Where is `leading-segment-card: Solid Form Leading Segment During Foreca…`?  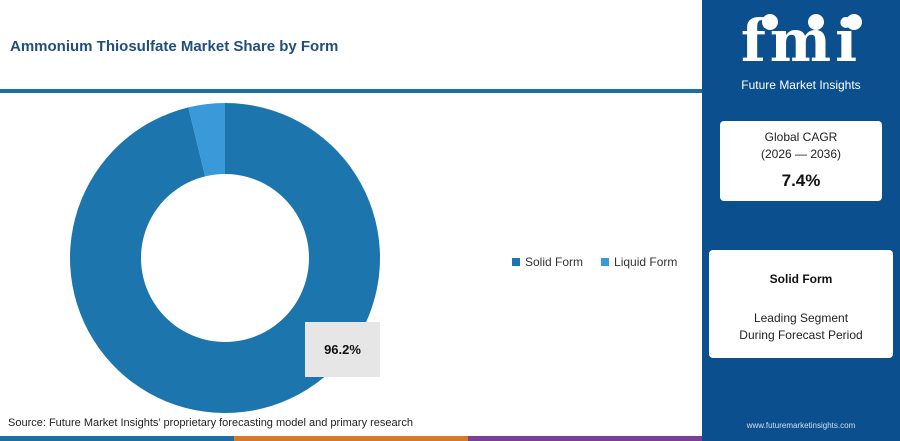
leading-segment-card: Solid Form Leading Segment During Foreca… is located at coordinates (801, 304).